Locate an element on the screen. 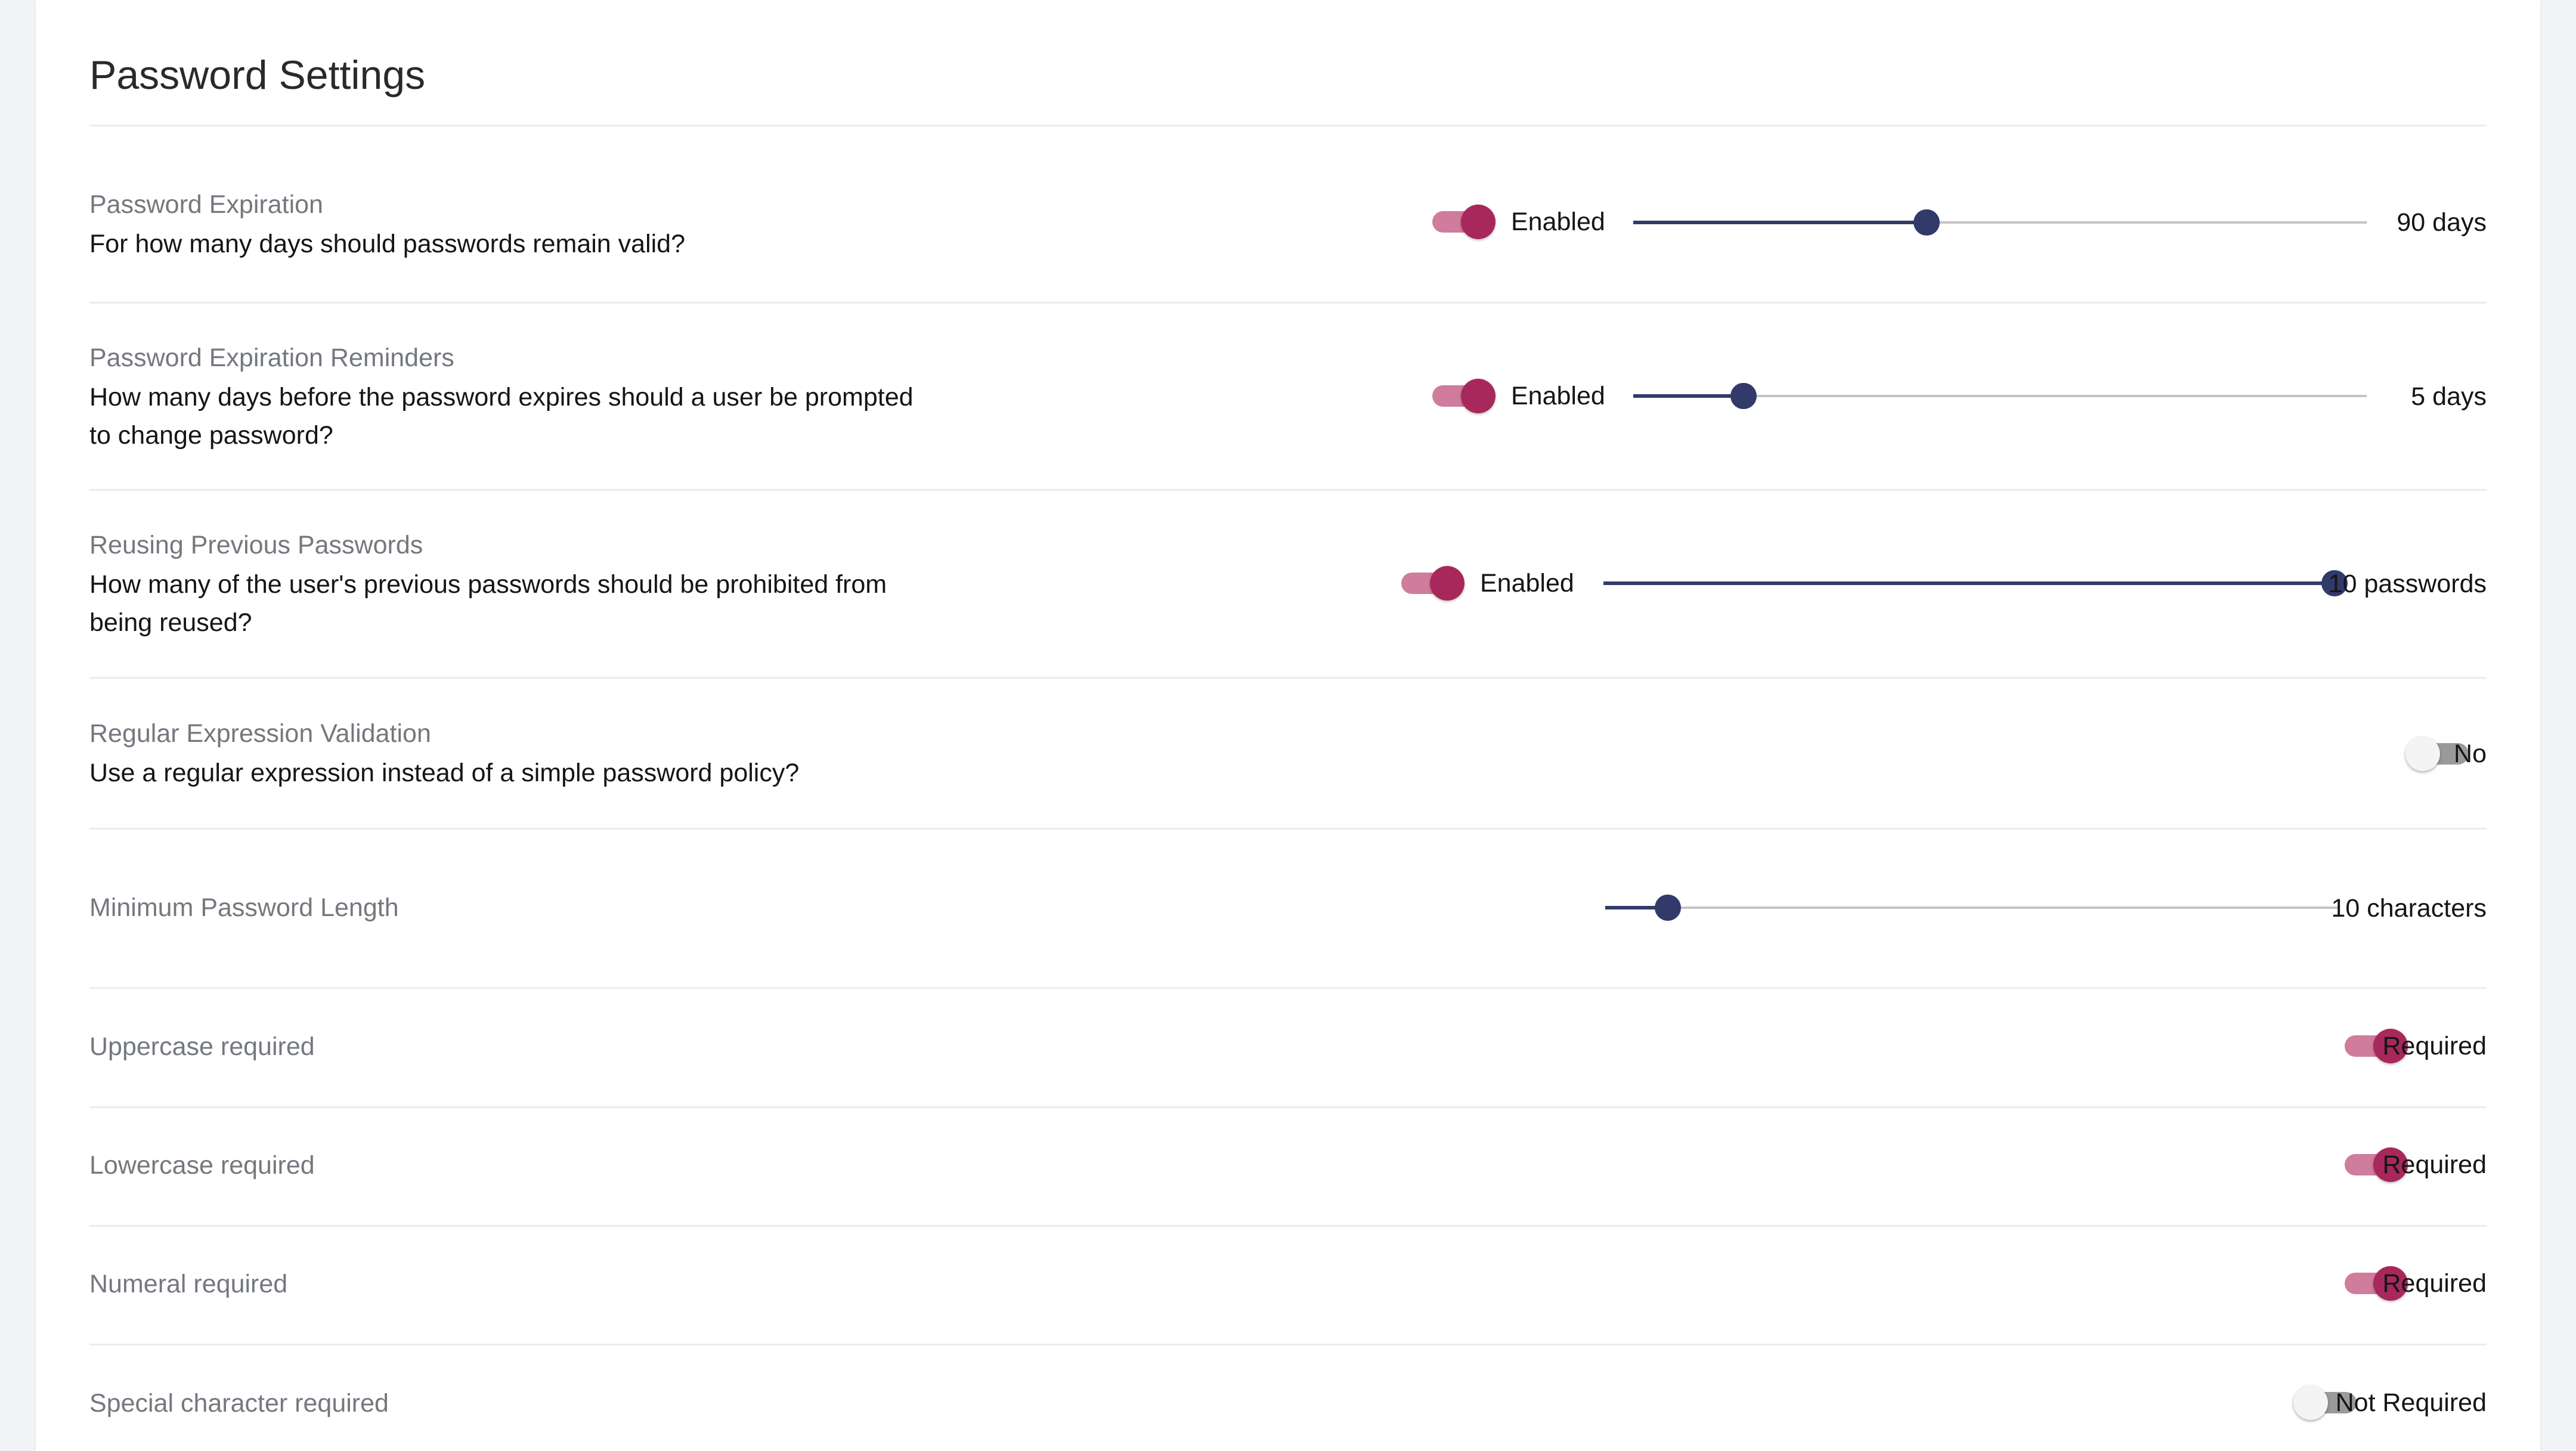 This screenshot has width=2576, height=1451. regex-toggle-text: No is located at coordinates (2471, 754).